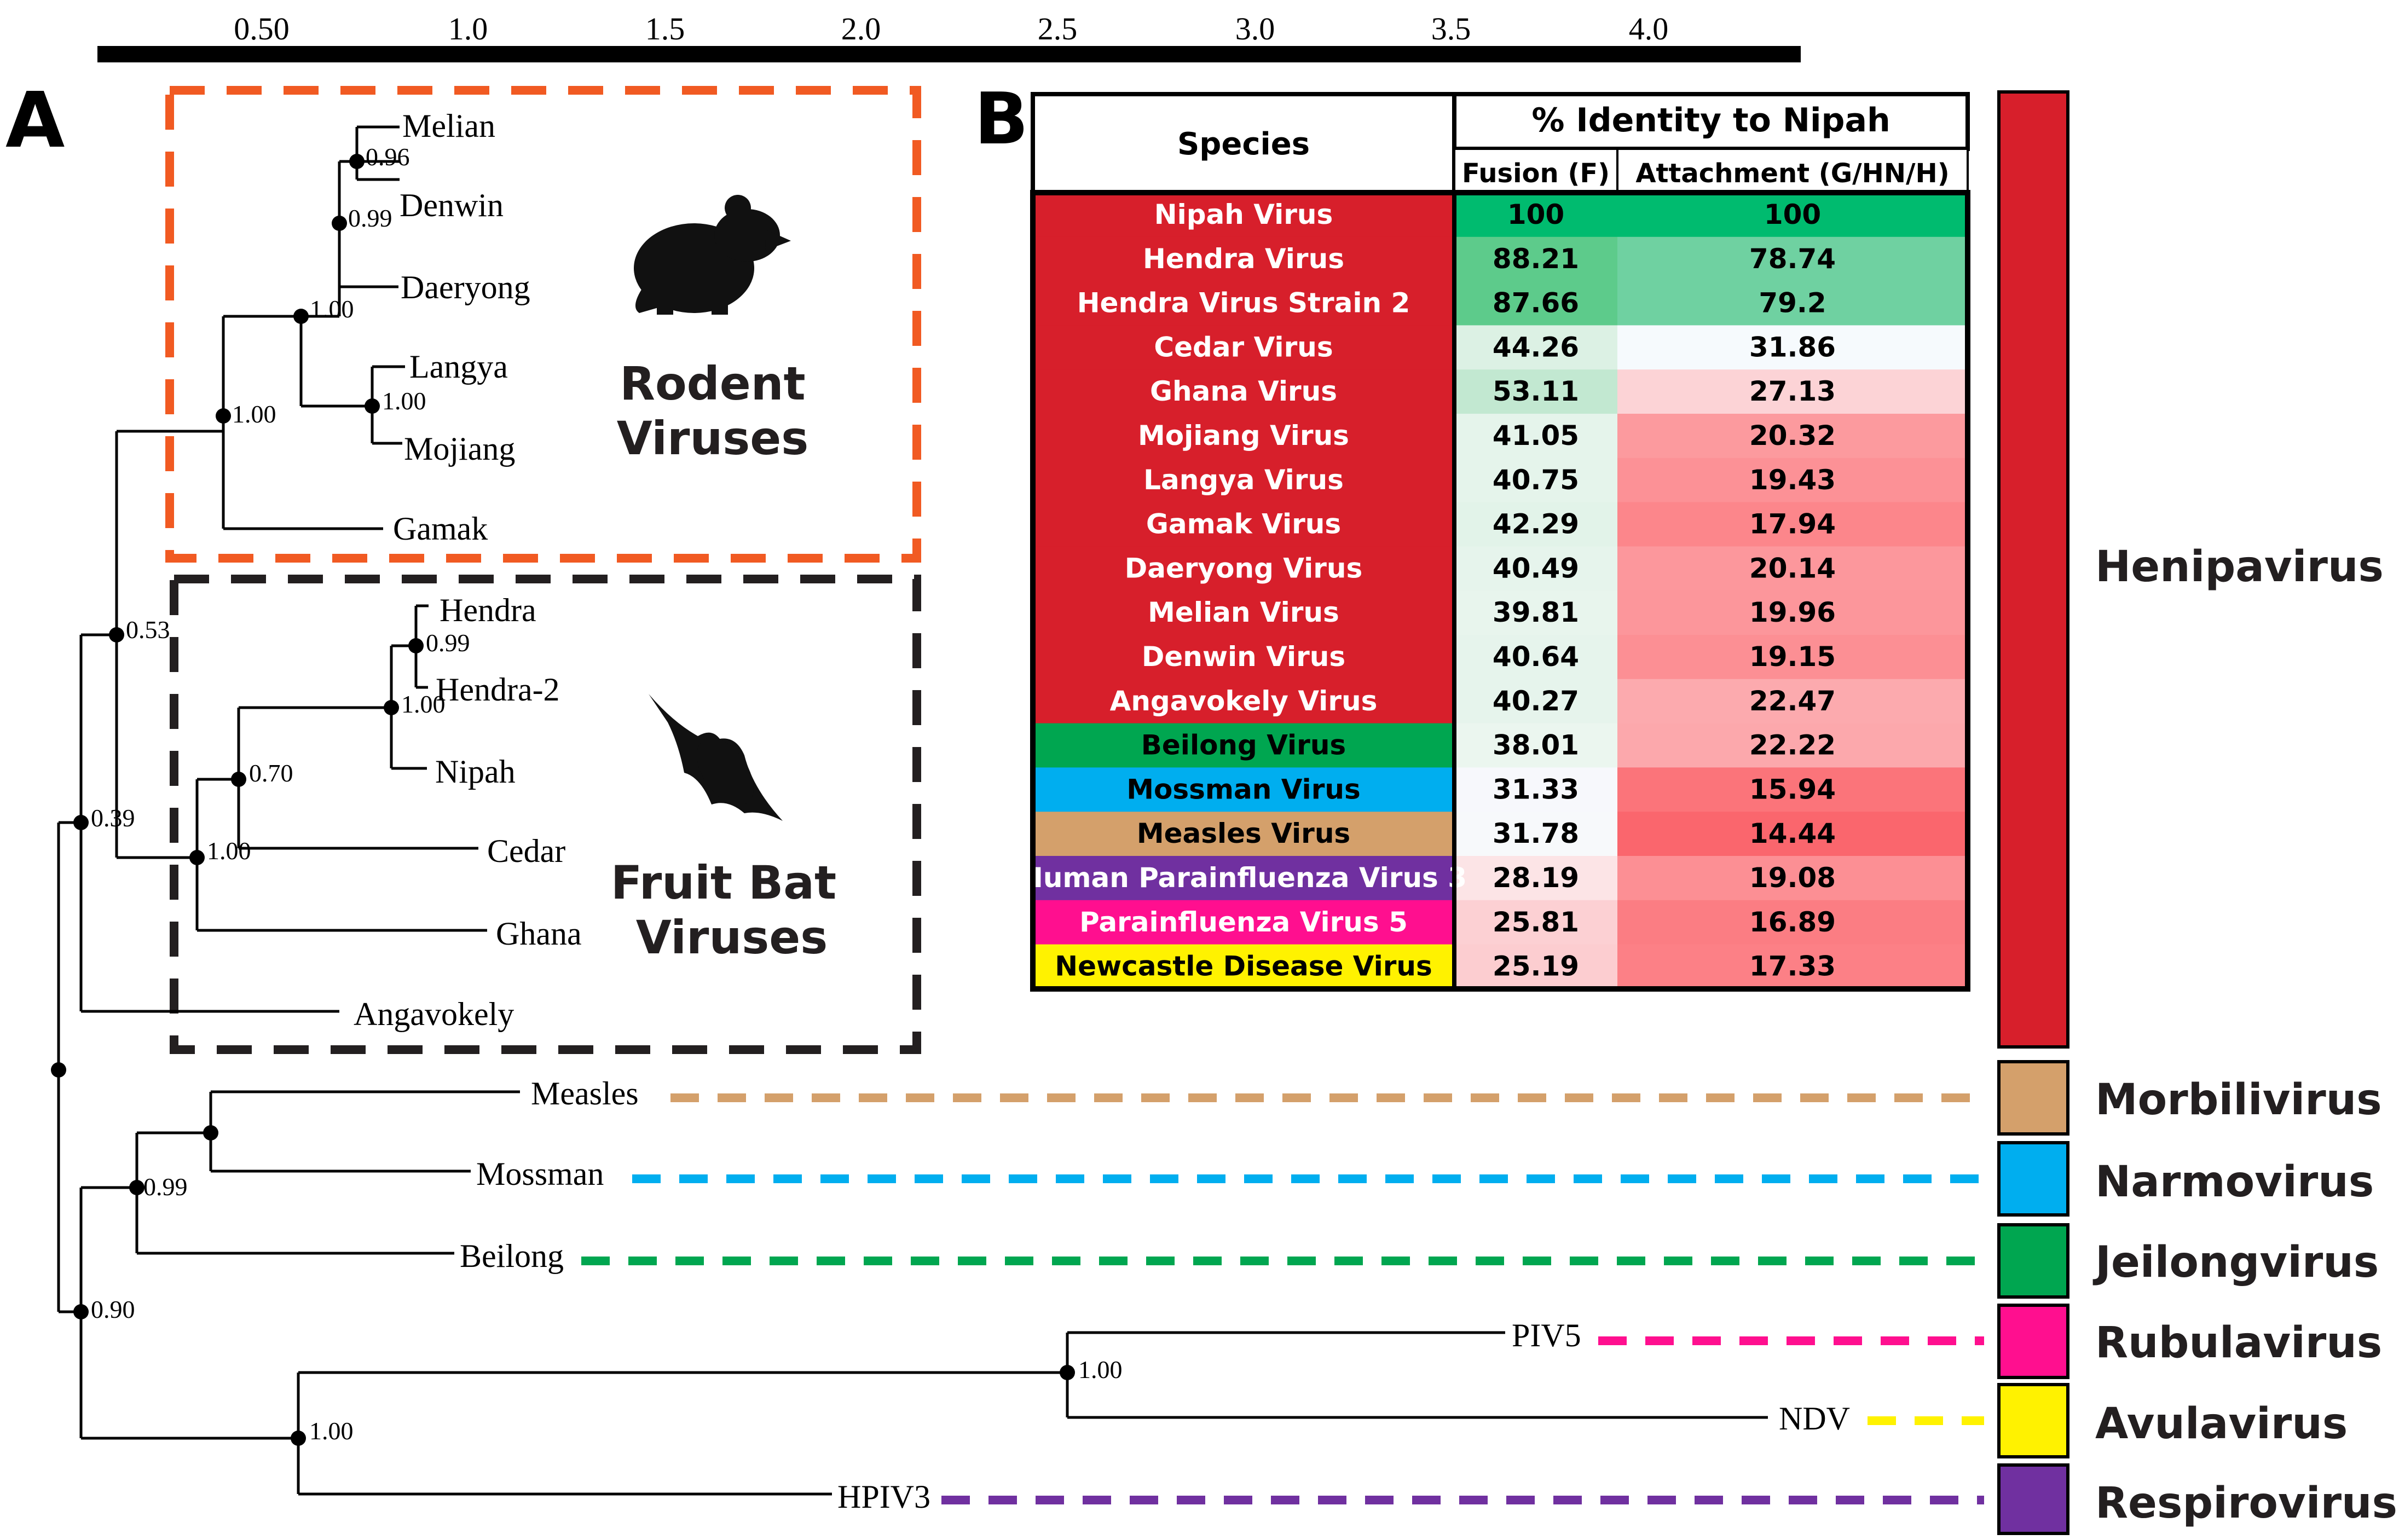  What do you see at coordinates (1536, 173) in the screenshot?
I see `header-fusion: Fusion (F)` at bounding box center [1536, 173].